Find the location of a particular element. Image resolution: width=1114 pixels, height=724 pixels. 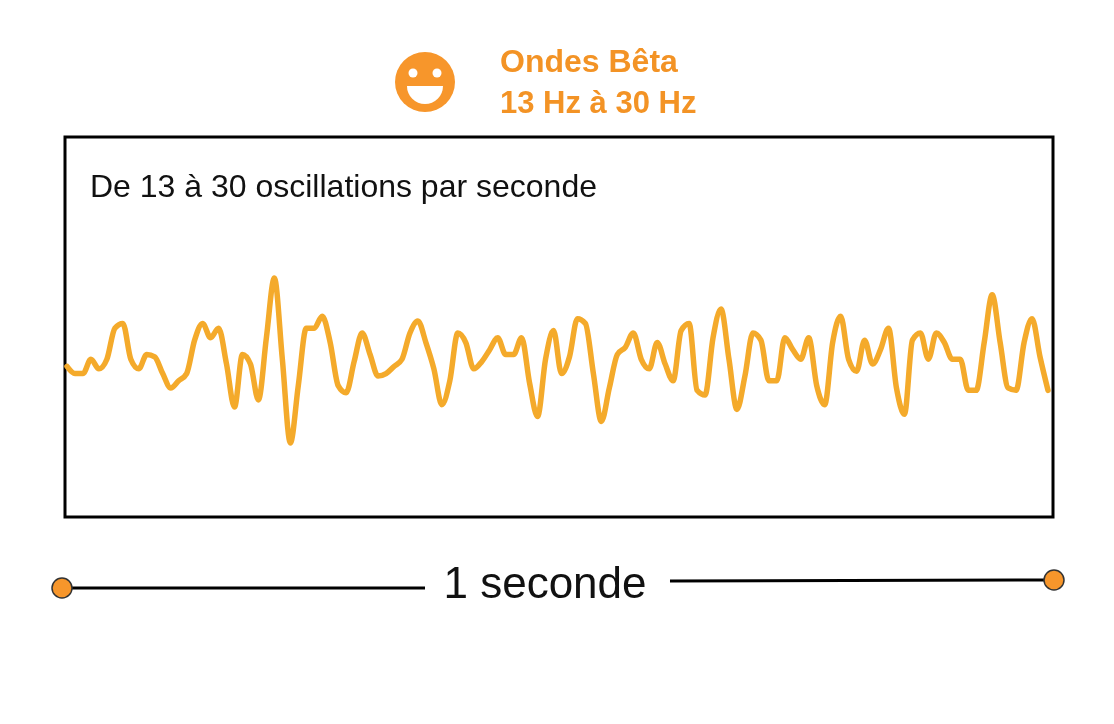

text: 1 seconde is located at coordinates (545, 582).